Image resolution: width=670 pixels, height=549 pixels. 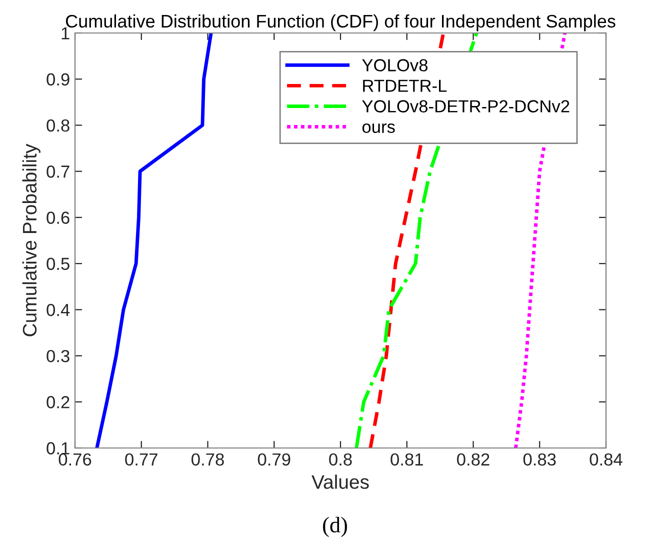 I want to click on legend-label: YOLOv8-DETR-P2-DCNv2, so click(x=466, y=106).